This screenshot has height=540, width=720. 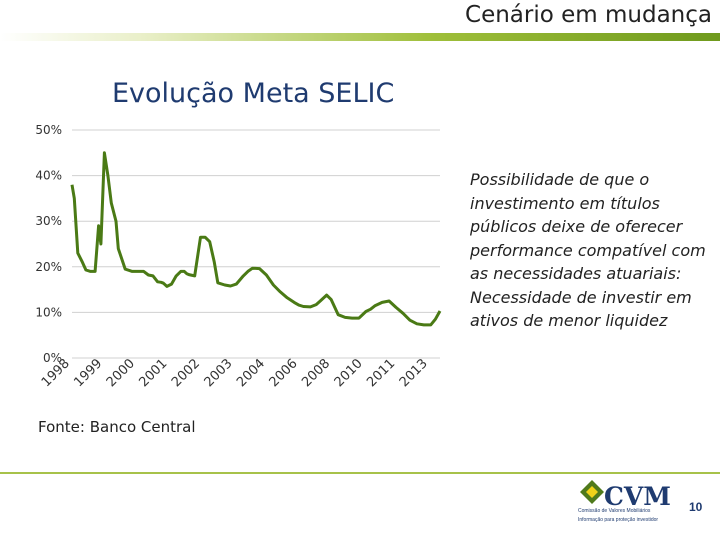 What do you see at coordinates (592, 492) in the screenshot?
I see `cvm-logo-icon` at bounding box center [592, 492].